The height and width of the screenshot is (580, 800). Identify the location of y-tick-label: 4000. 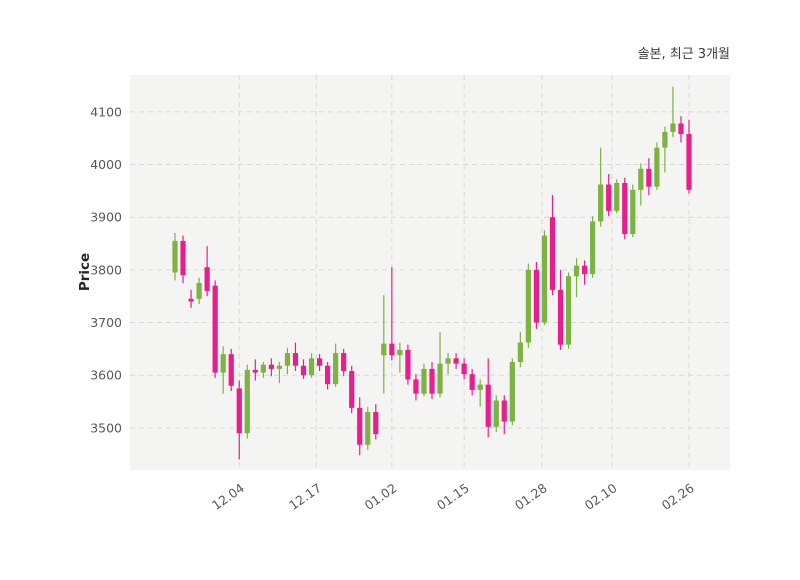
(106, 164).